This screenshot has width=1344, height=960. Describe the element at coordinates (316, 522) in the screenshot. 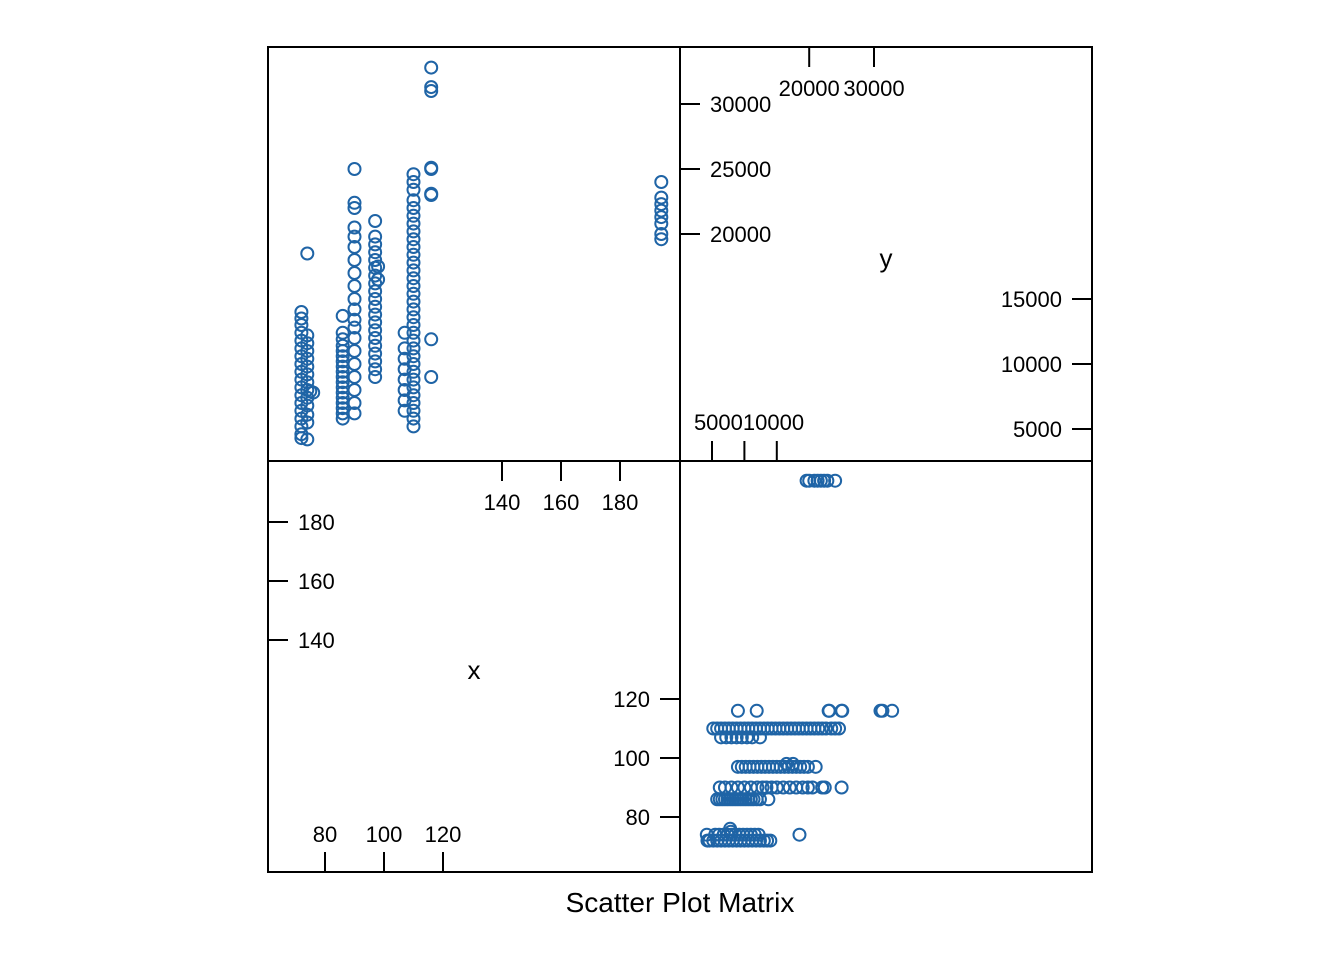

I see `tick-label: 180` at that location.